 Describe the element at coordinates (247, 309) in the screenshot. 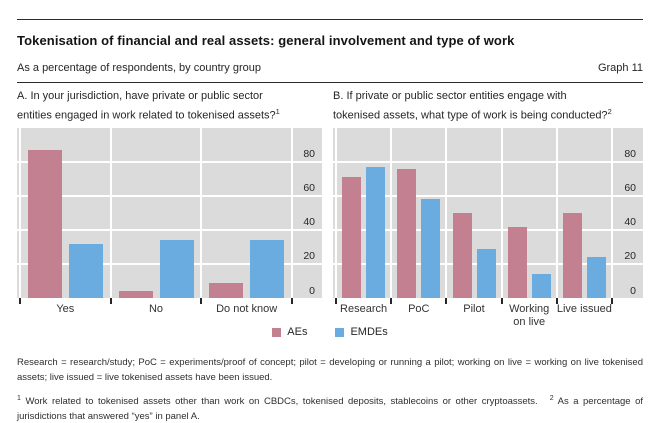

I see `category-label-do-not-know: Do not know` at that location.